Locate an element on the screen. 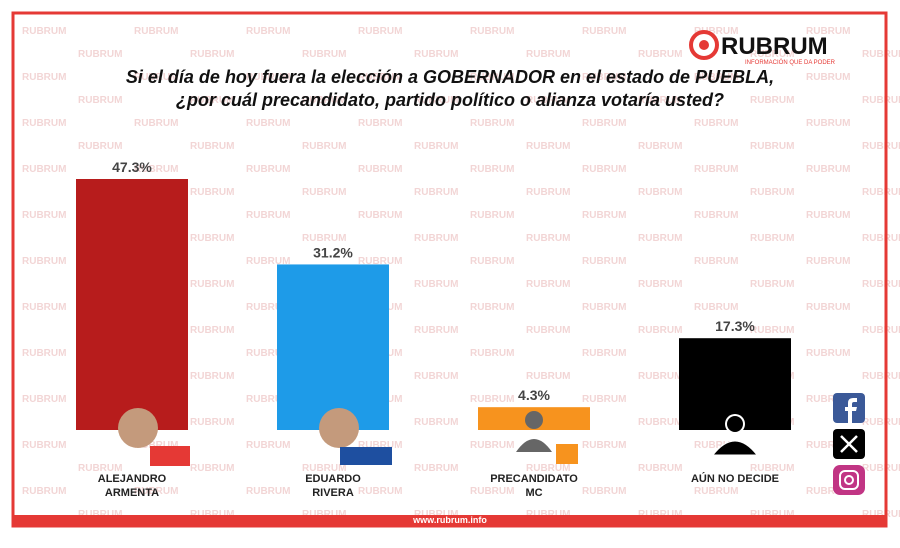 The height and width of the screenshot is (548, 900). category-label: ALEJANDRO ARMENTA is located at coordinates (132, 486).